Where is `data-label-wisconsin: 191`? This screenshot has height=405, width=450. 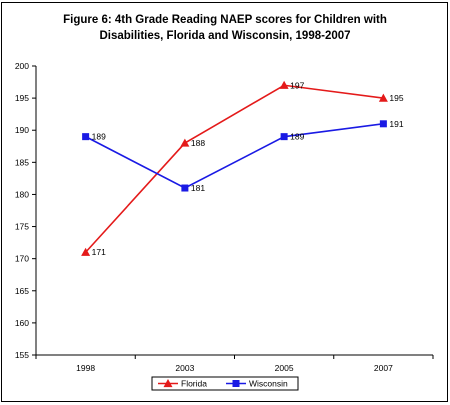
data-label-wisconsin: 191 is located at coordinates (396, 124).